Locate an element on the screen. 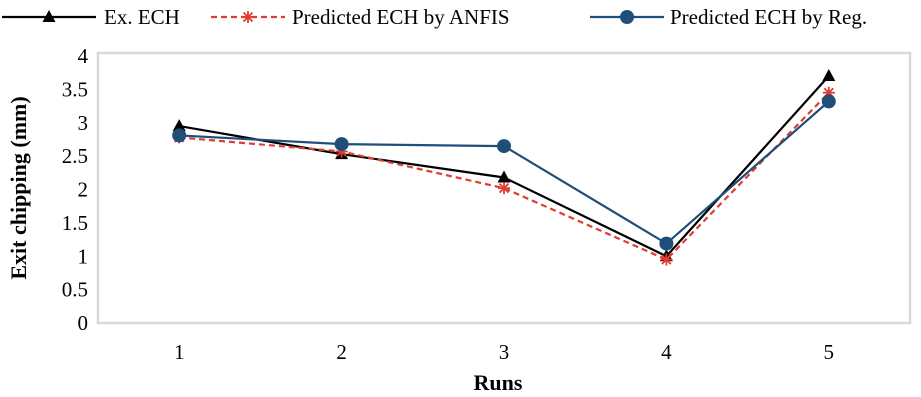 Image resolution: width=921 pixels, height=397 pixels. x-tick-label: 3 is located at coordinates (504, 352).